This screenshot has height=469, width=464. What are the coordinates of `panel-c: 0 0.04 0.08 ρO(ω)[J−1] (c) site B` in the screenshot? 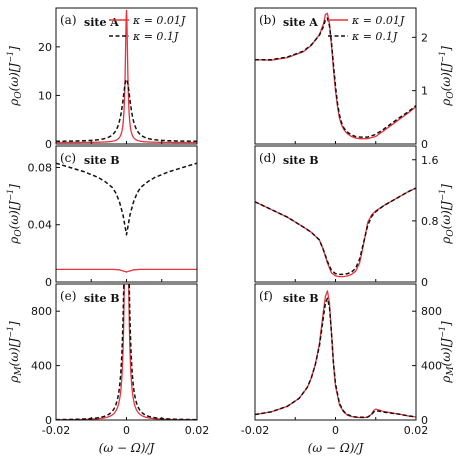 It's located at (102, 217).